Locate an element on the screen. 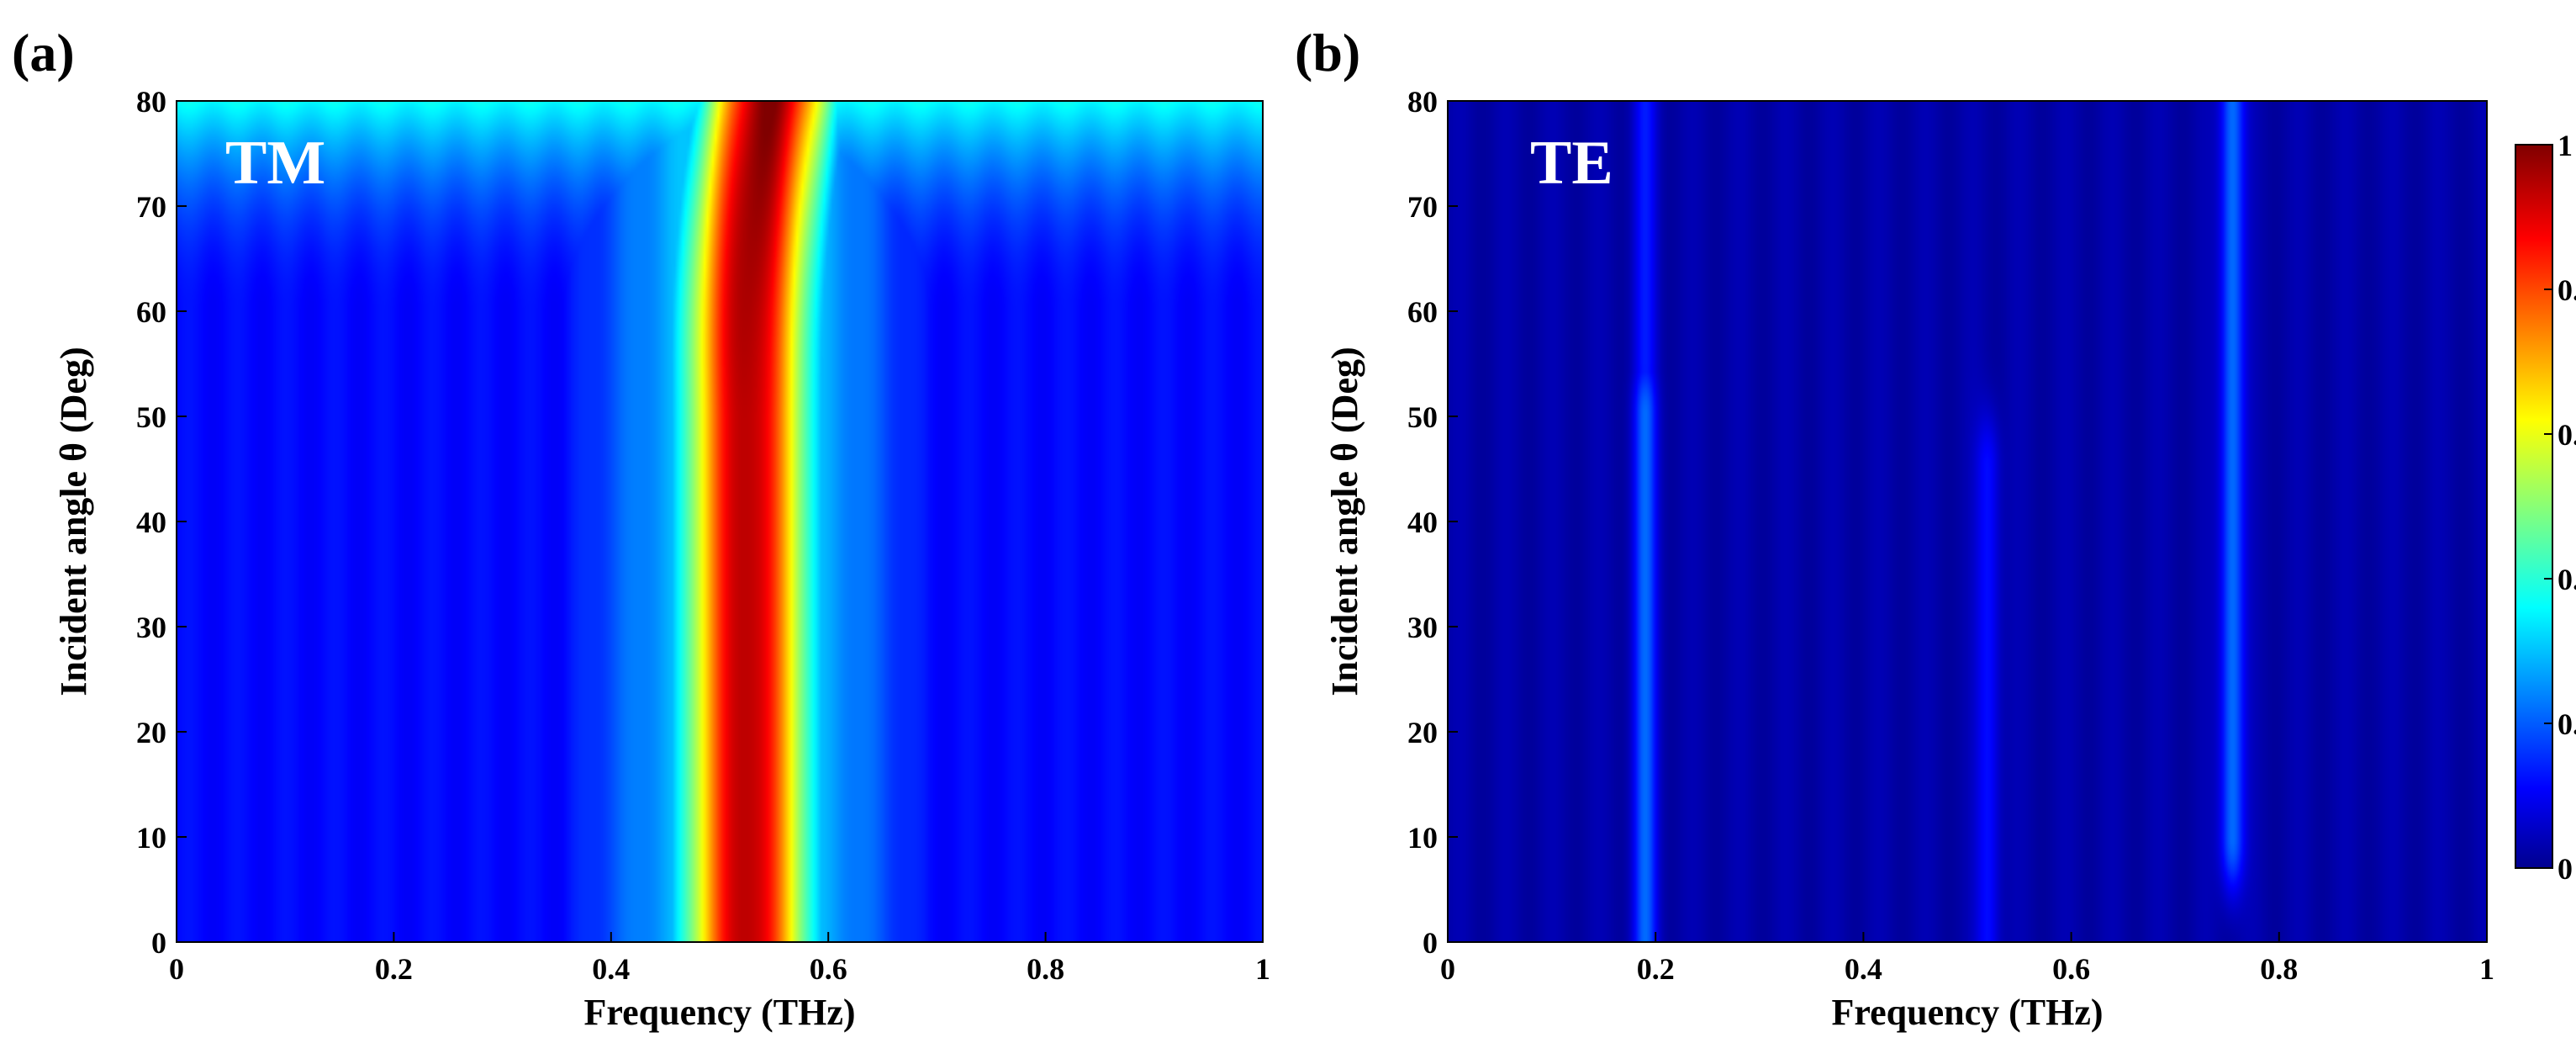 Image resolution: width=2576 pixels, height=1043 pixels. x-ticks-a: 0 0.2 0.4 0.6 0.8 1 is located at coordinates (720, 959).